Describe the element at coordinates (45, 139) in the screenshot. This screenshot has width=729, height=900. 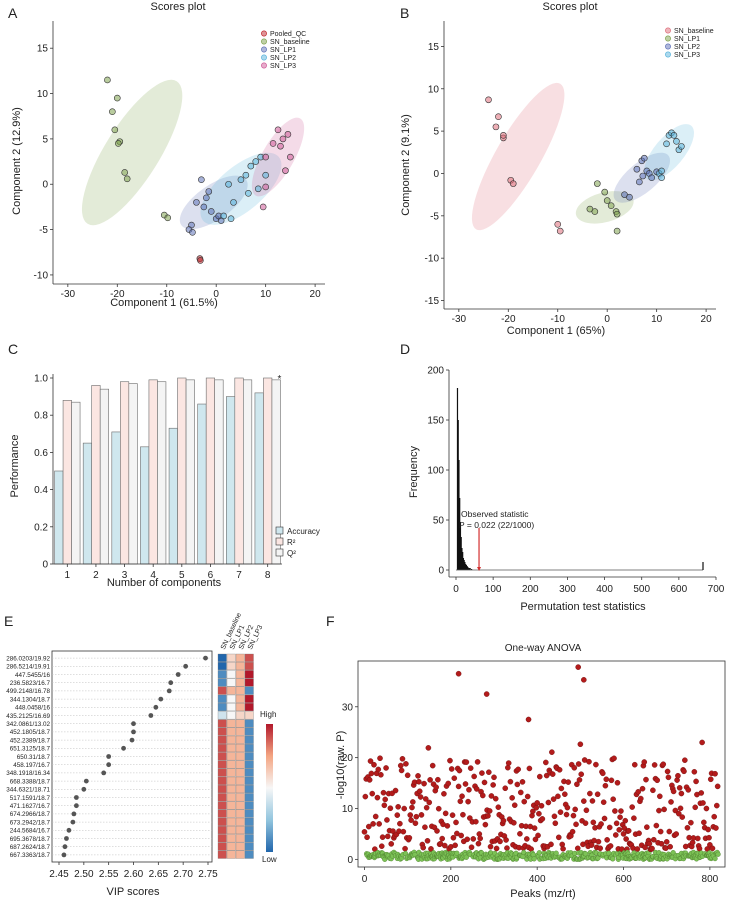
I see `y-tick-label: 5` at that location.